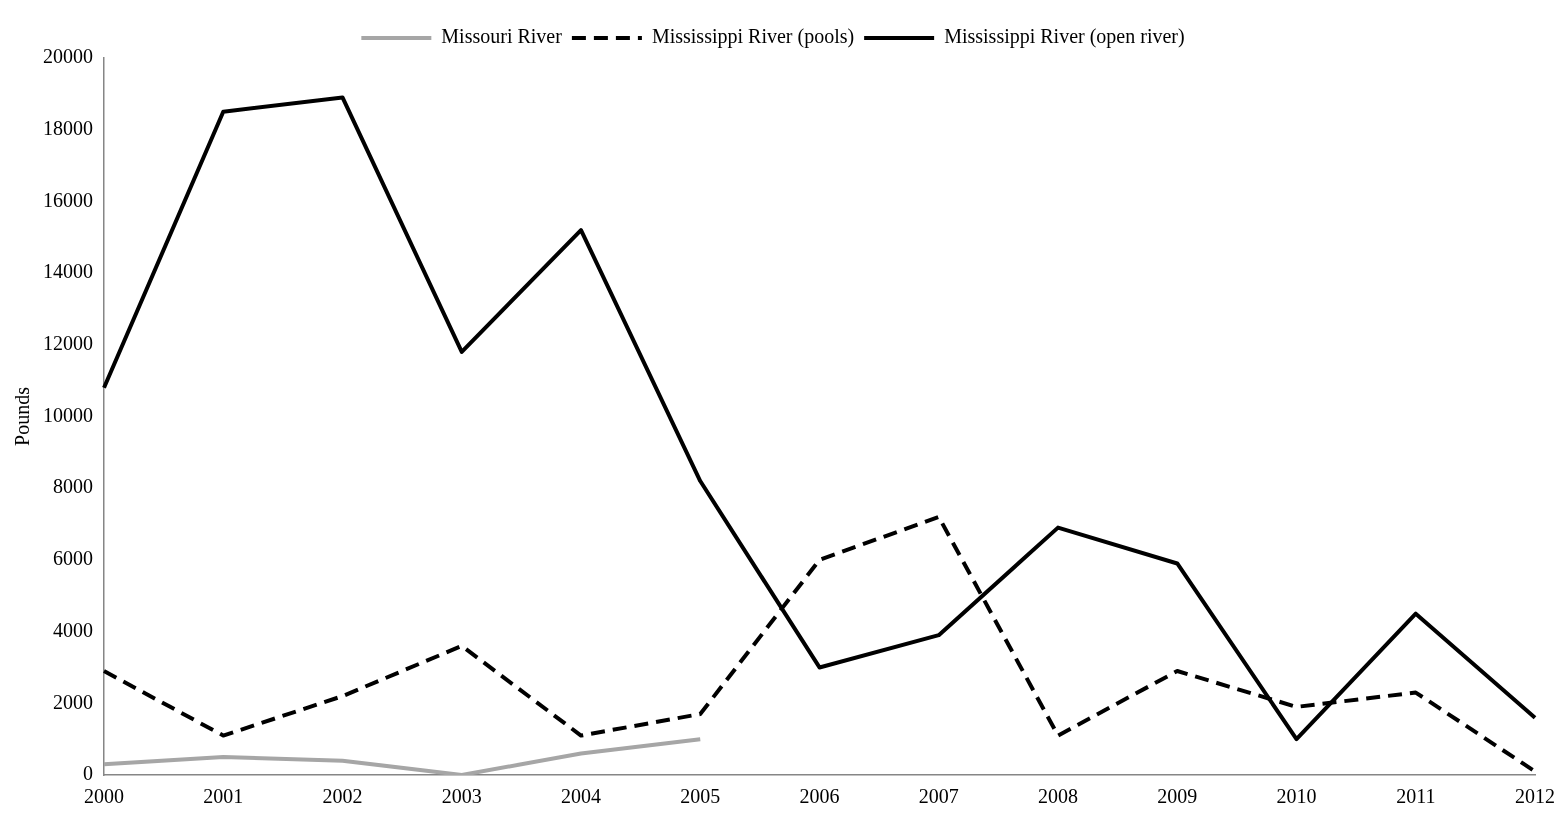  What do you see at coordinates (104, 796) in the screenshot?
I see `x-tick-label: 2000` at bounding box center [104, 796].